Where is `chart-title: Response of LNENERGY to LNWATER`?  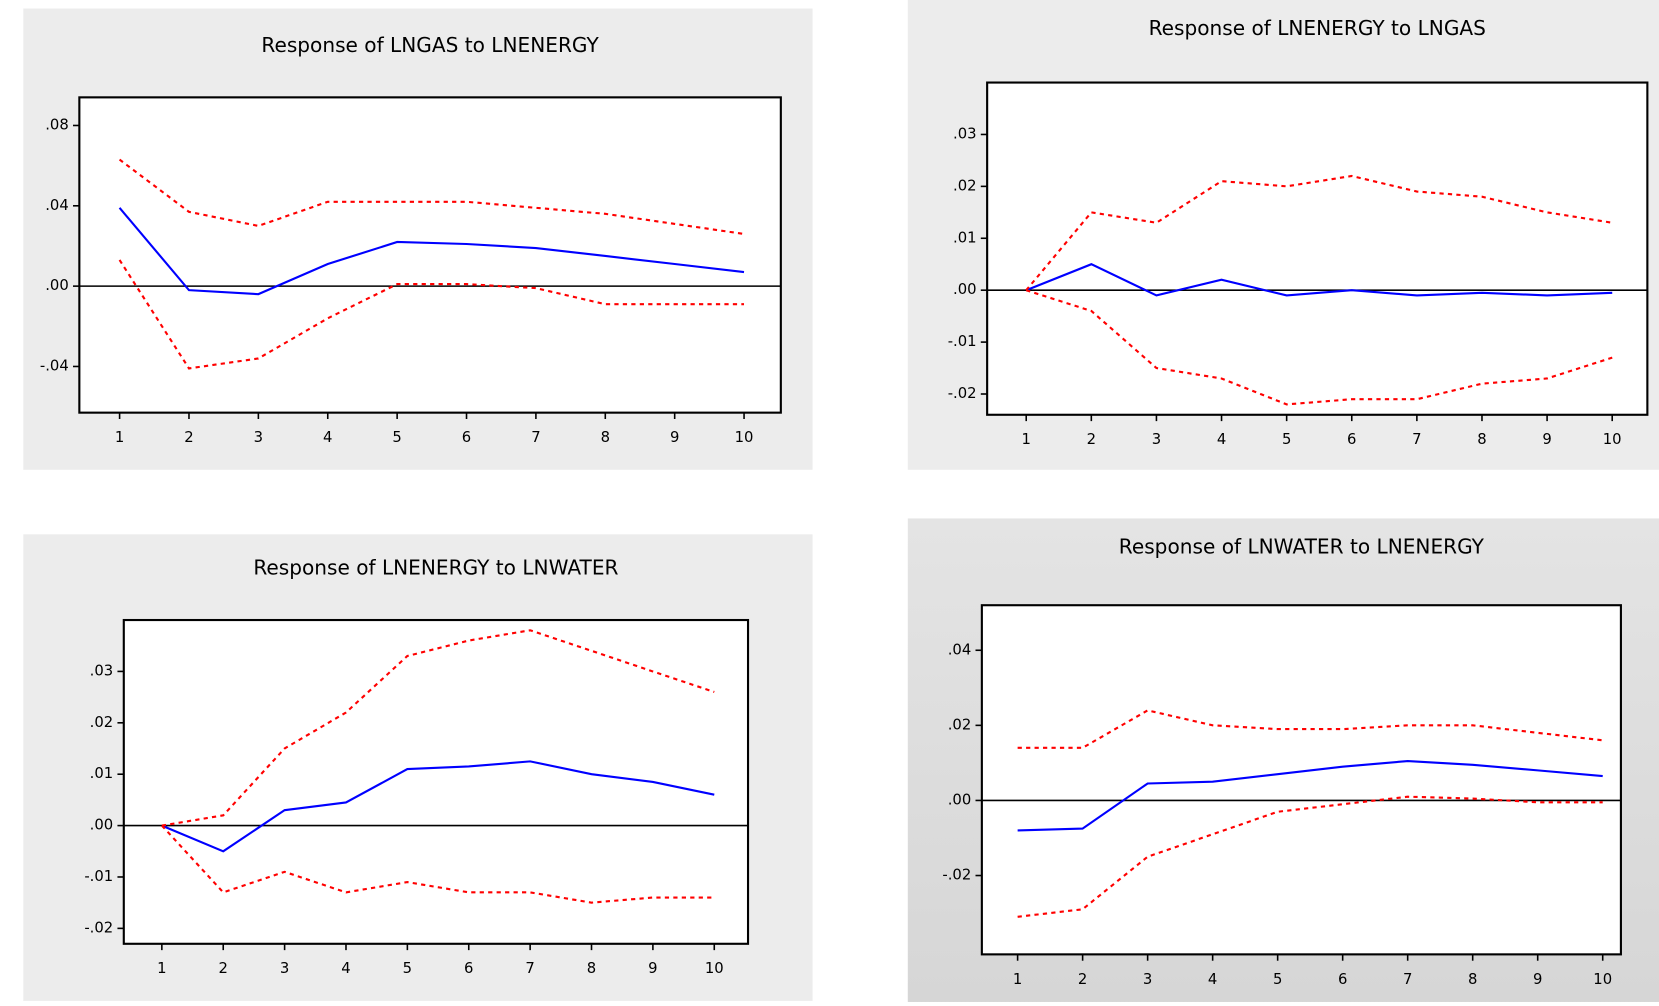 chart-title: Response of LNENERGY to LNWATER is located at coordinates (435, 568).